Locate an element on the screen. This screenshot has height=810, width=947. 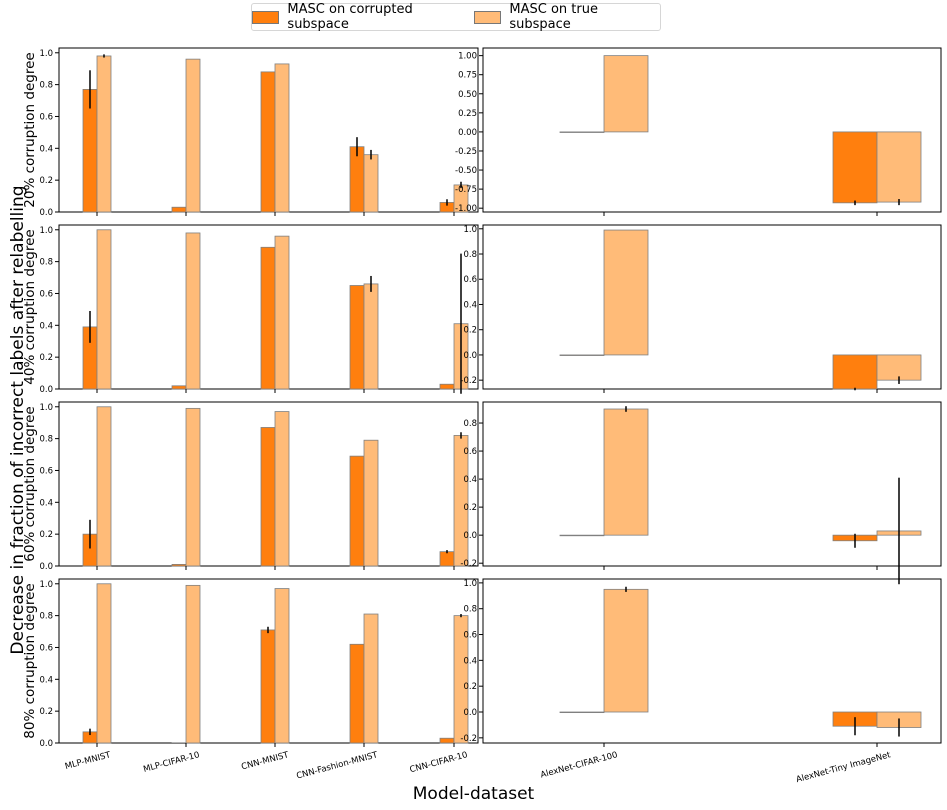
row3-right-ytick-label: -0.2 is located at coordinates (468, 564).